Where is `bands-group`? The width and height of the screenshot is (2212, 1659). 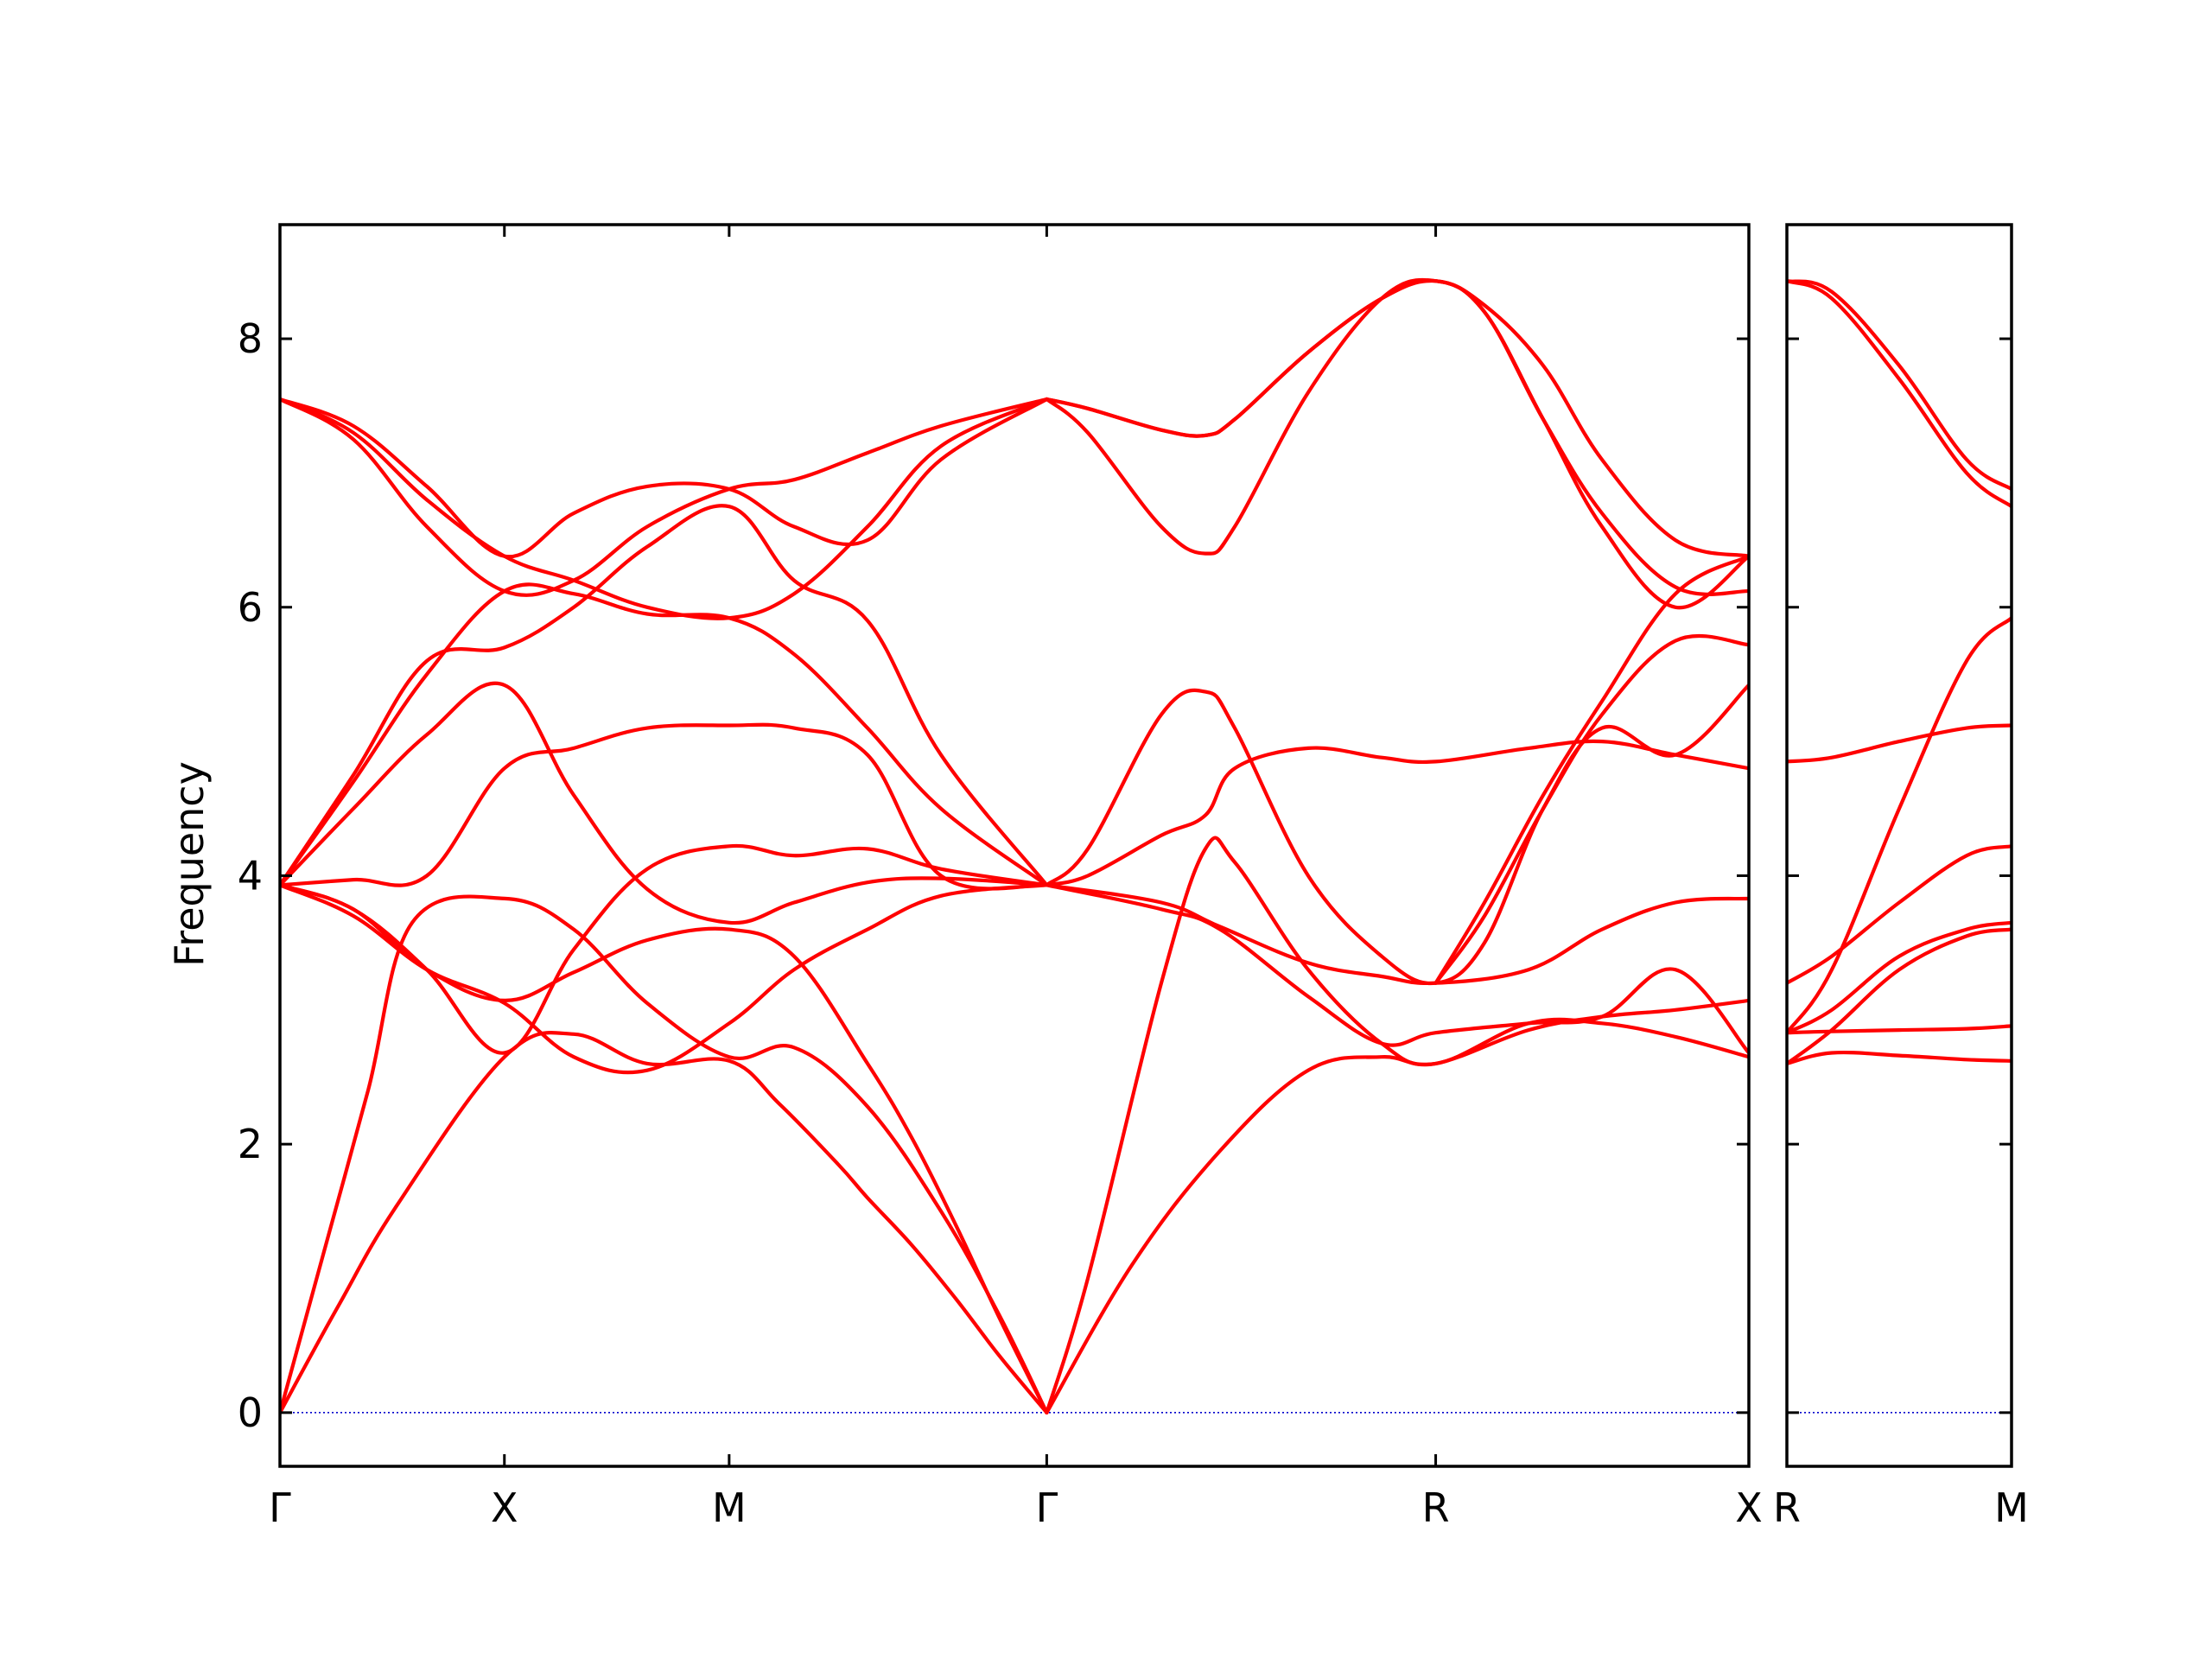 bands-group is located at coordinates (1900, 672).